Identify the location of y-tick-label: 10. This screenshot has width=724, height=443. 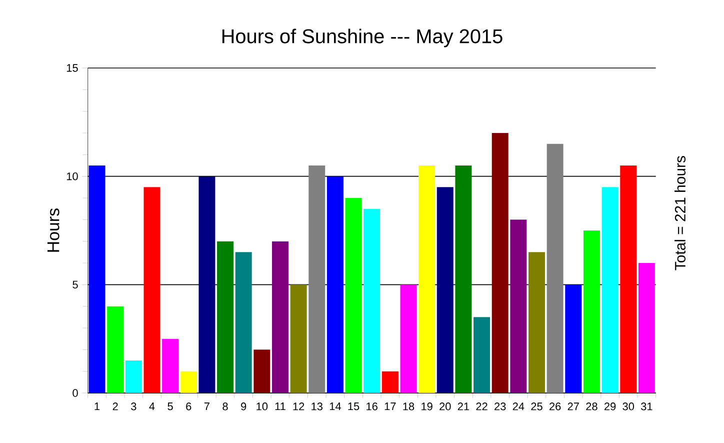
(72, 176).